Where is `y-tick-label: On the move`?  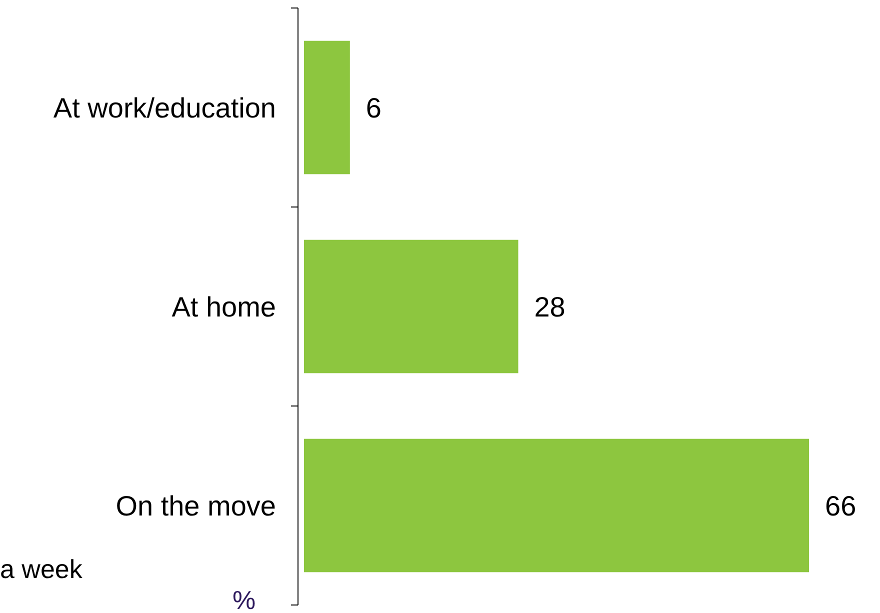
y-tick-label: On the move is located at coordinates (196, 506).